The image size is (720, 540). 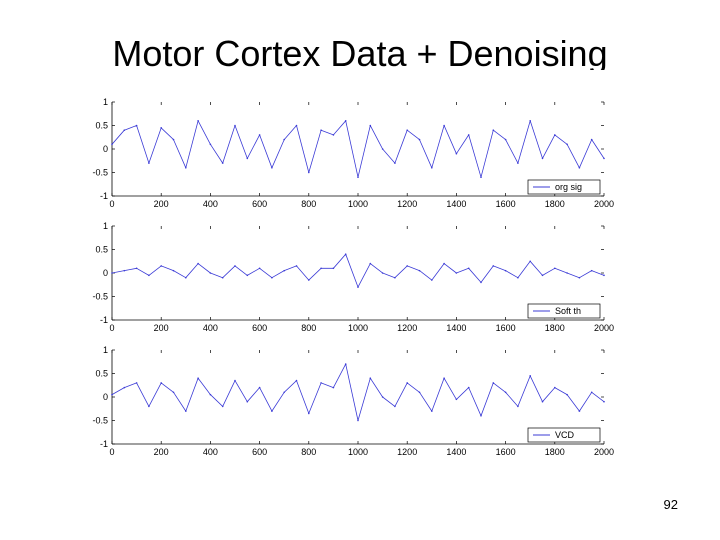 I want to click on x-tick-label: 600, so click(x=259, y=204).